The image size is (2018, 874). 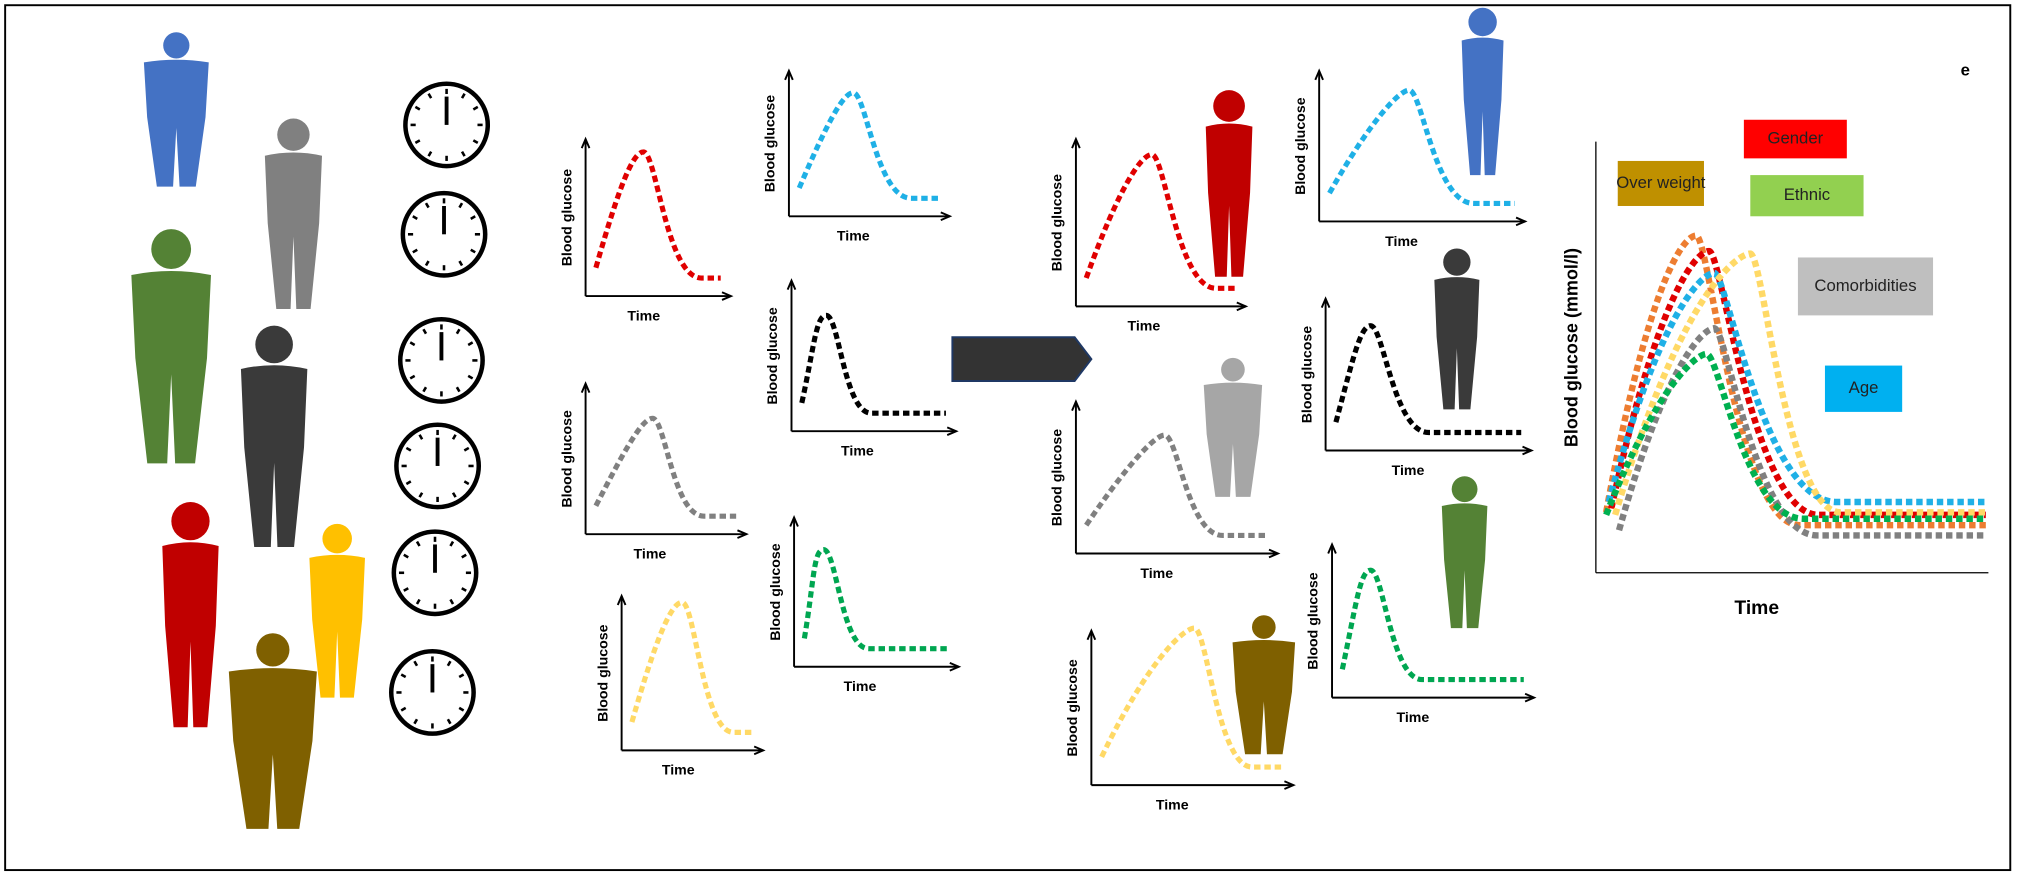 What do you see at coordinates (1571, 347) in the screenshot?
I see `y-axis-label: Blood glucose (mmol/l)` at bounding box center [1571, 347].